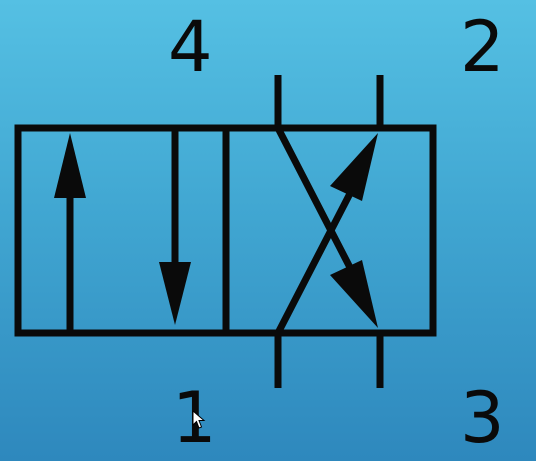 This screenshot has height=461, width=536. I want to click on right-position-arrow-diagonal-up, so click(326, 234).